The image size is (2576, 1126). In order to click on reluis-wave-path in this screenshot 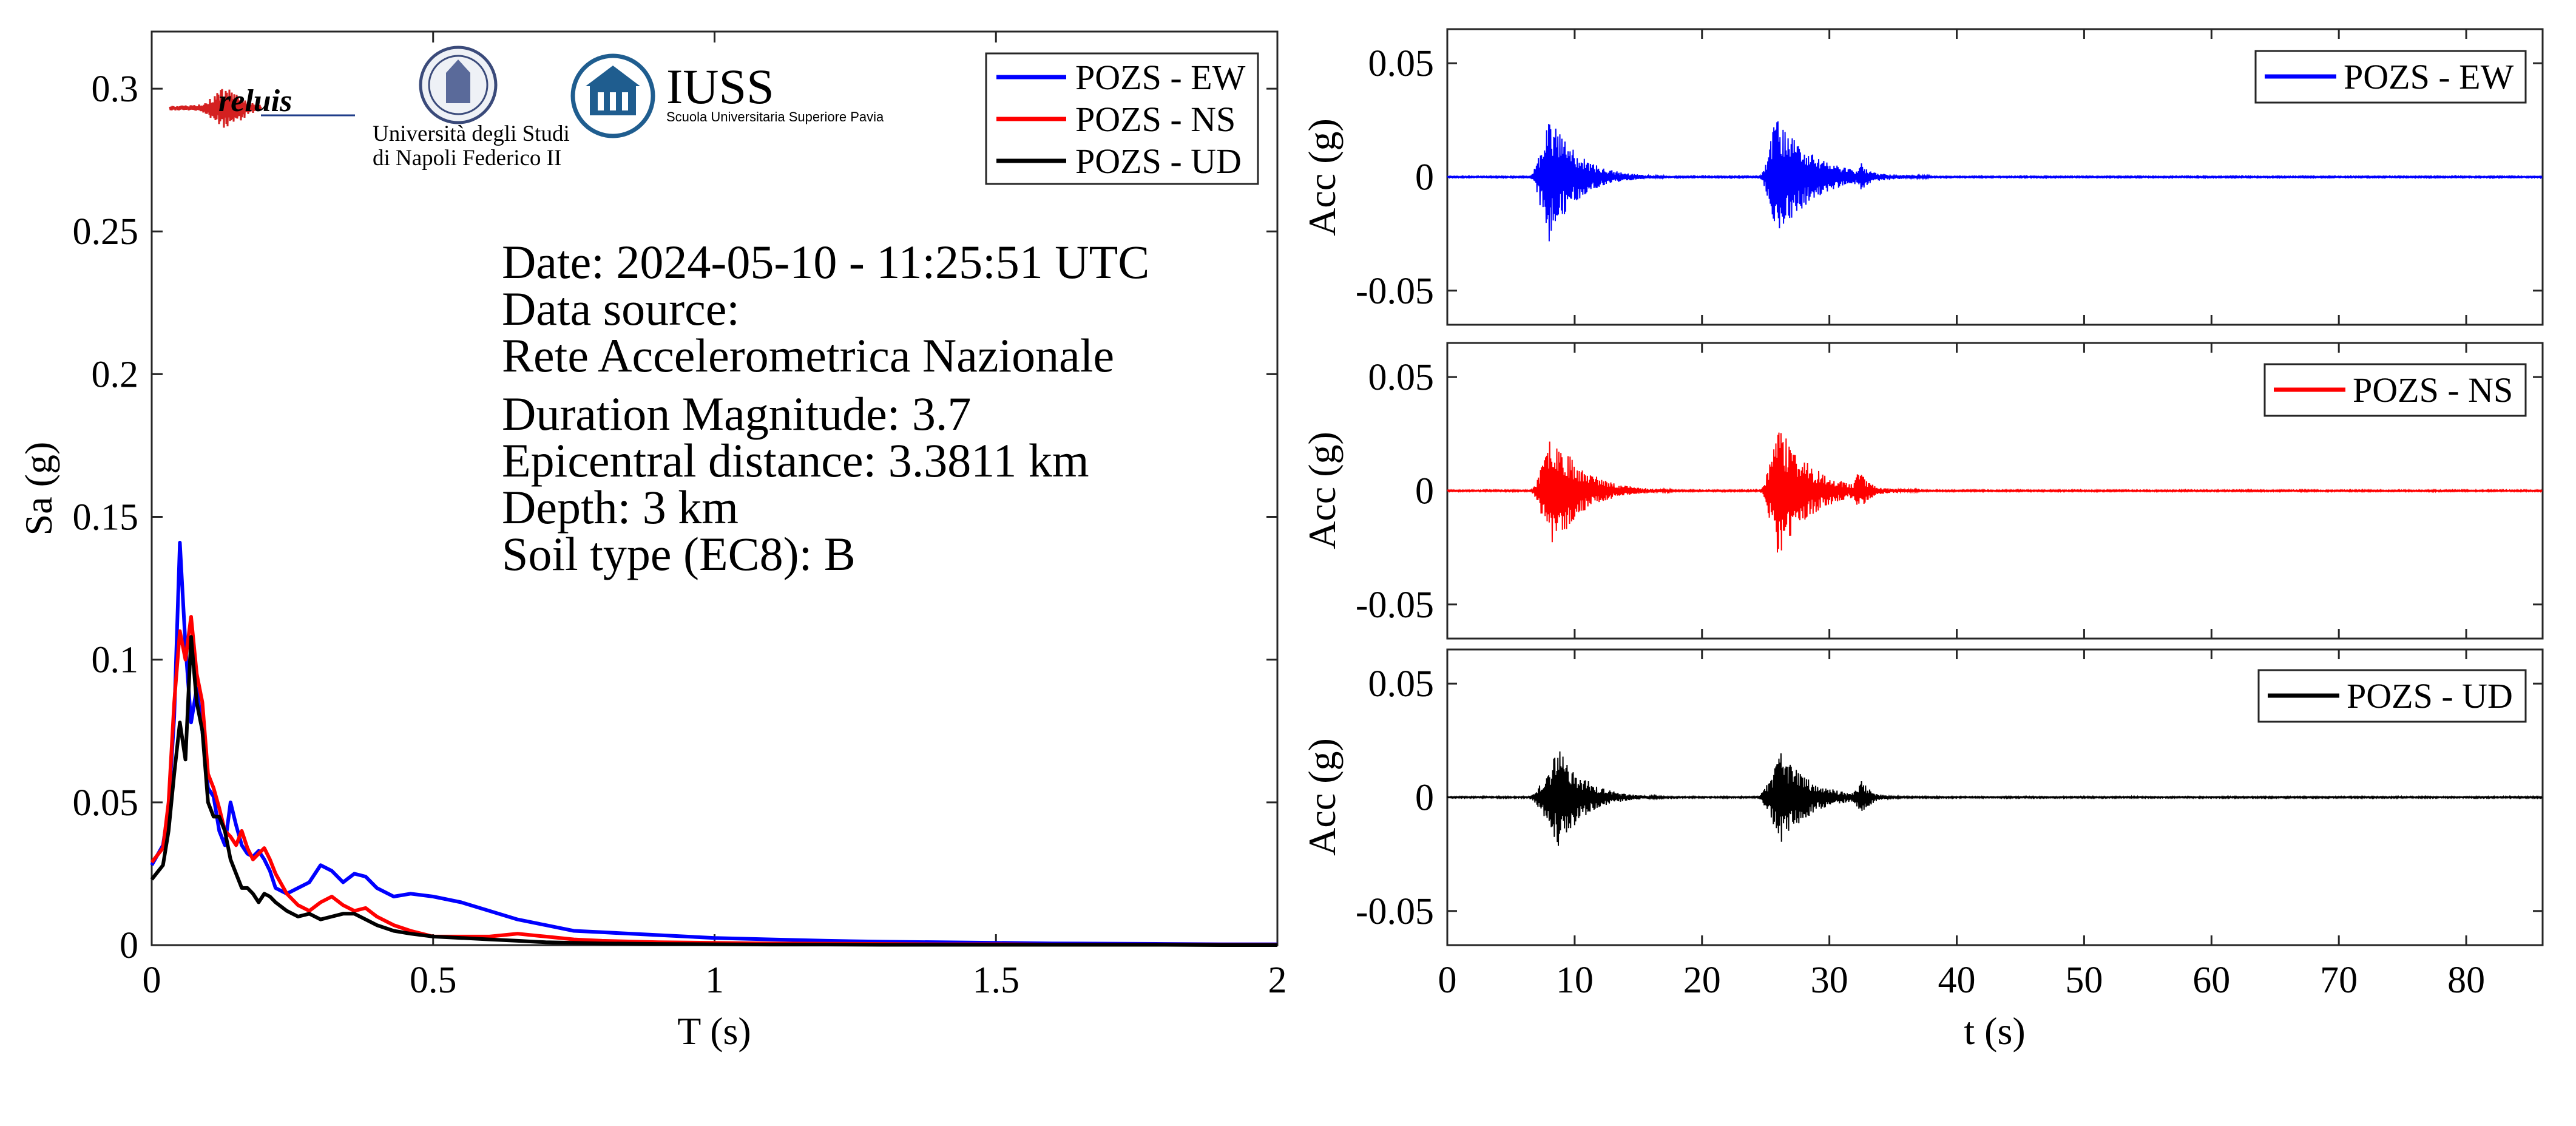, I will do `click(215, 108)`.